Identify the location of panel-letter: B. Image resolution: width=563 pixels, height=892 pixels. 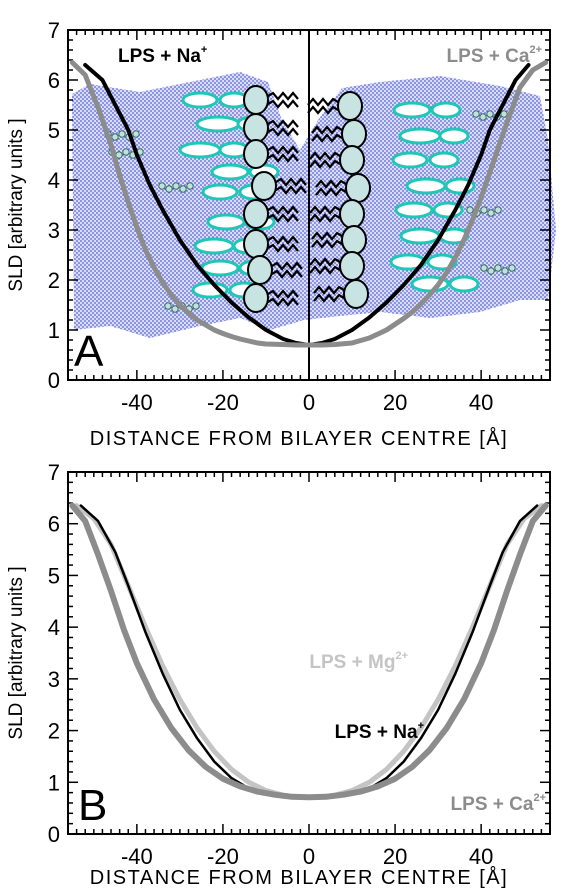
(92, 805).